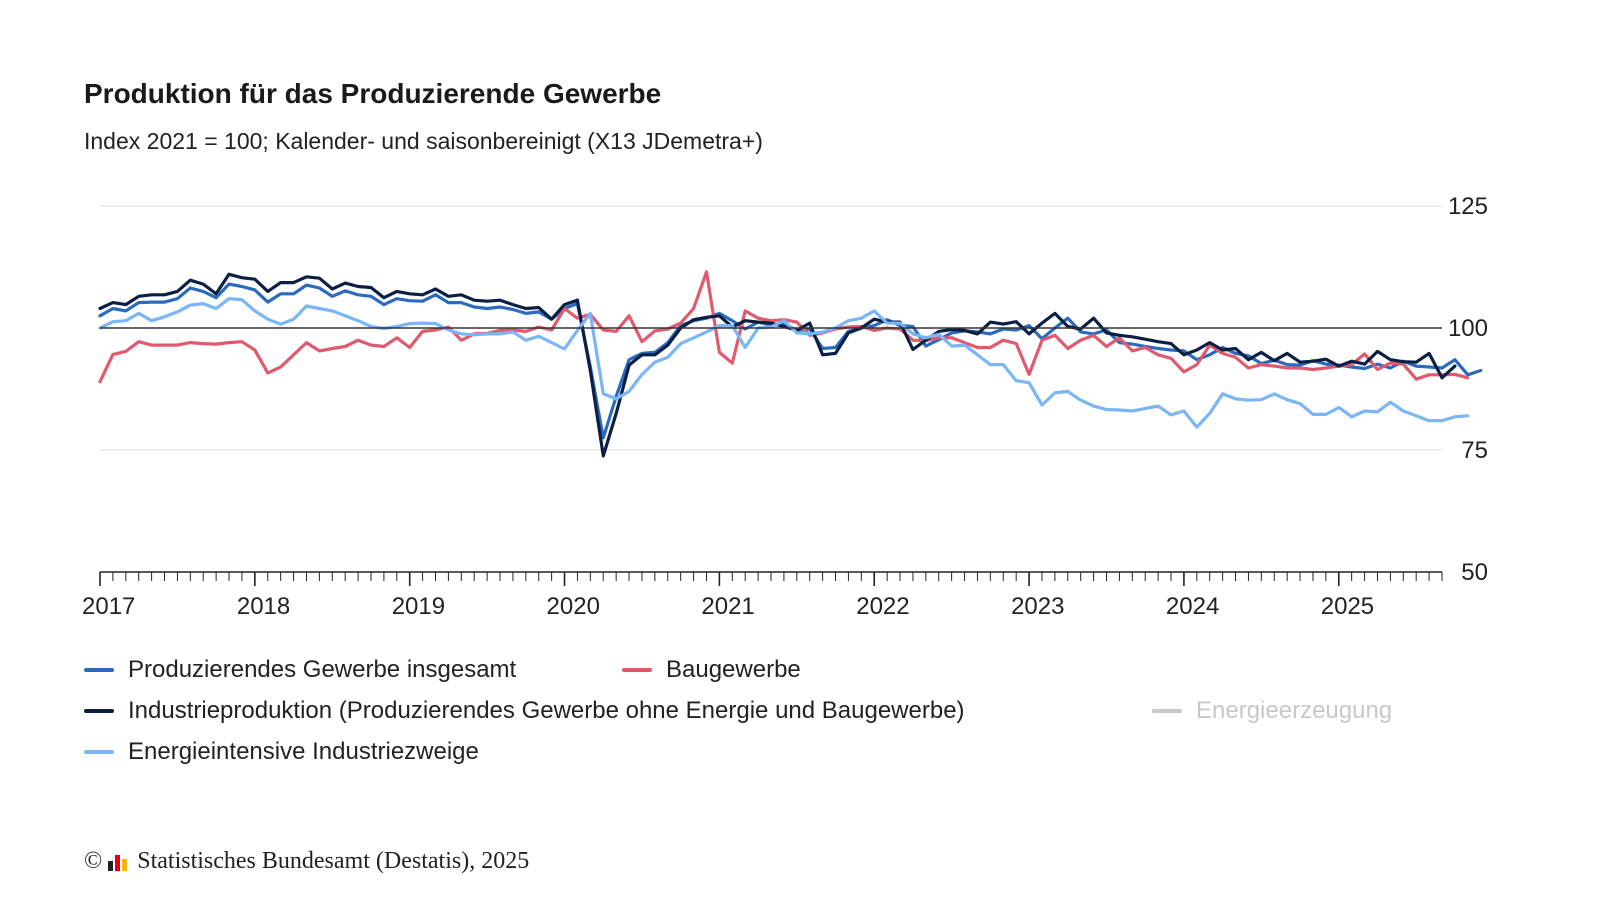 This screenshot has width=1600, height=900. I want to click on legend-item-baugewerbe: Baugewerbe, so click(711, 670).